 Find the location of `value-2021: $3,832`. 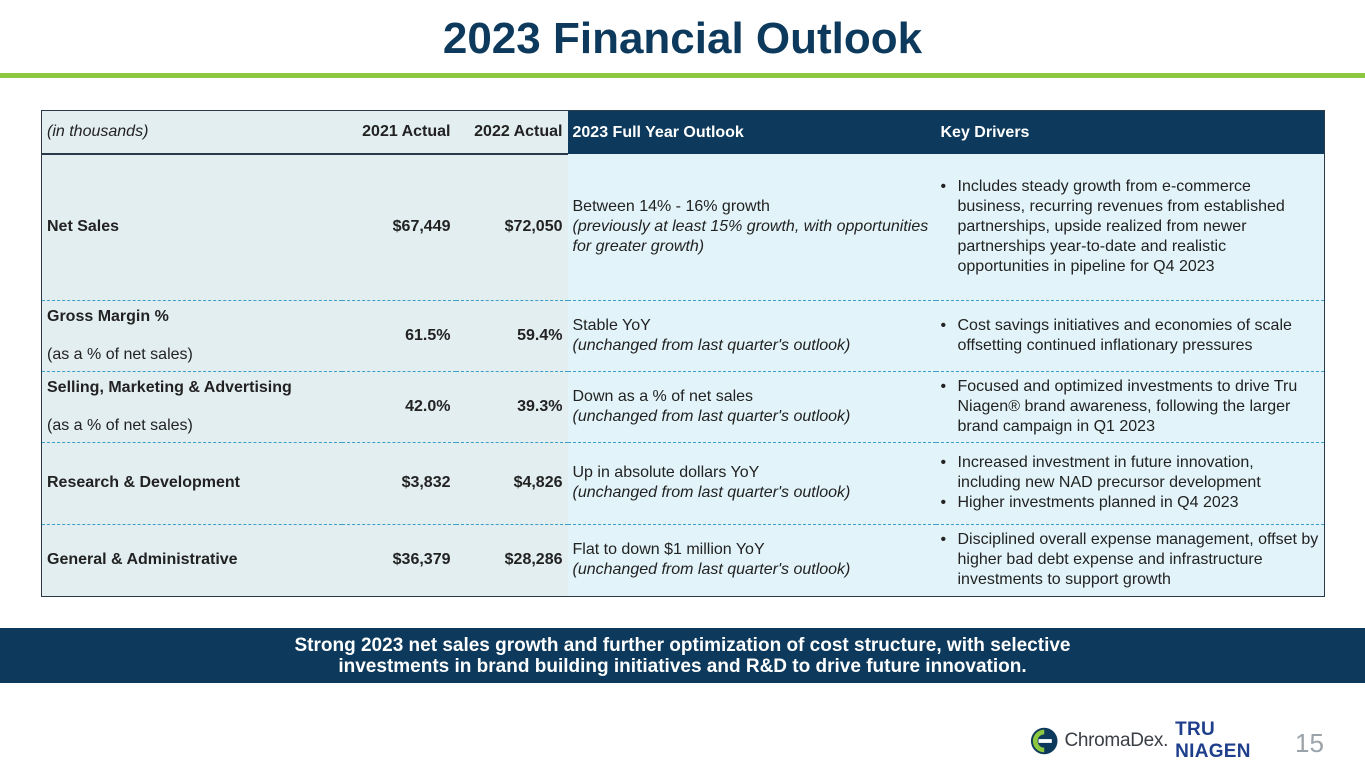

value-2021: $3,832 is located at coordinates (398, 483).